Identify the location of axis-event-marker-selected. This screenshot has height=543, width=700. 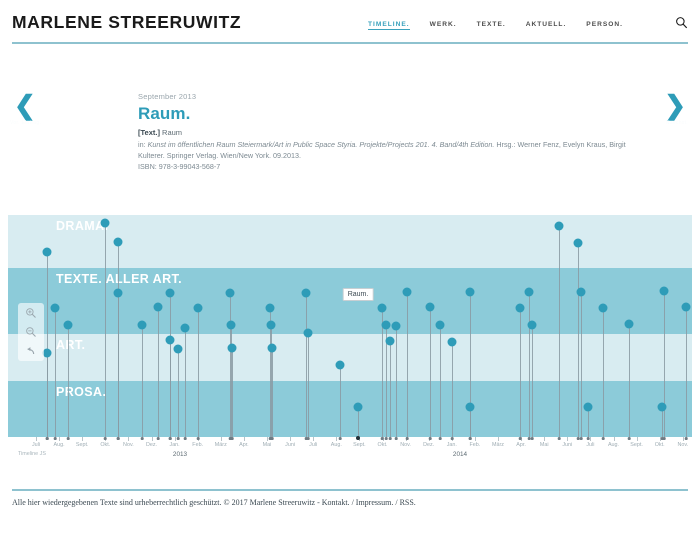
(358, 438).